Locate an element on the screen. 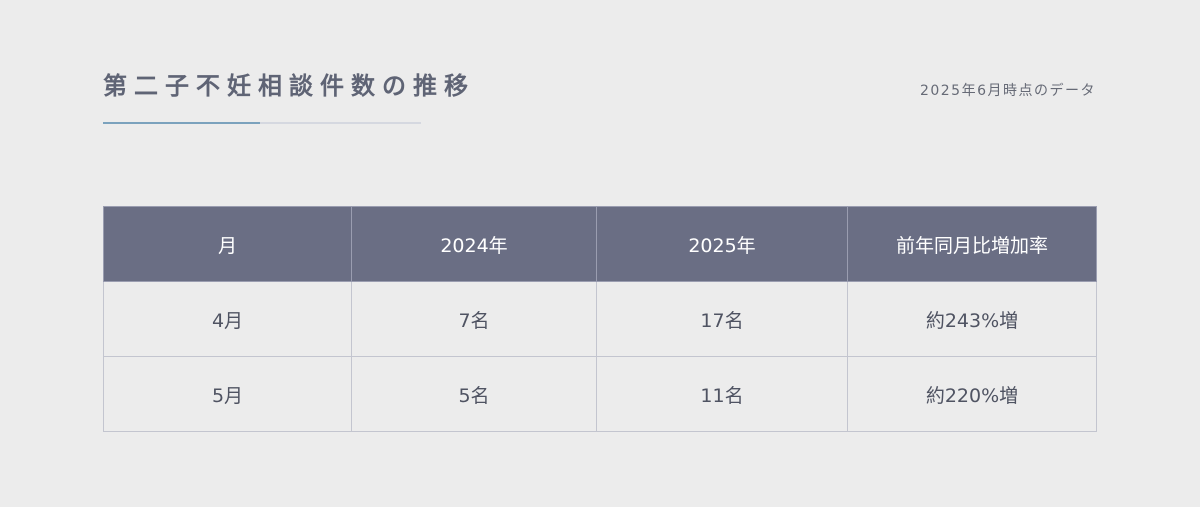 The width and height of the screenshot is (1200, 507). table-row: 4月 7名 17名 約243%増 is located at coordinates (600, 319).